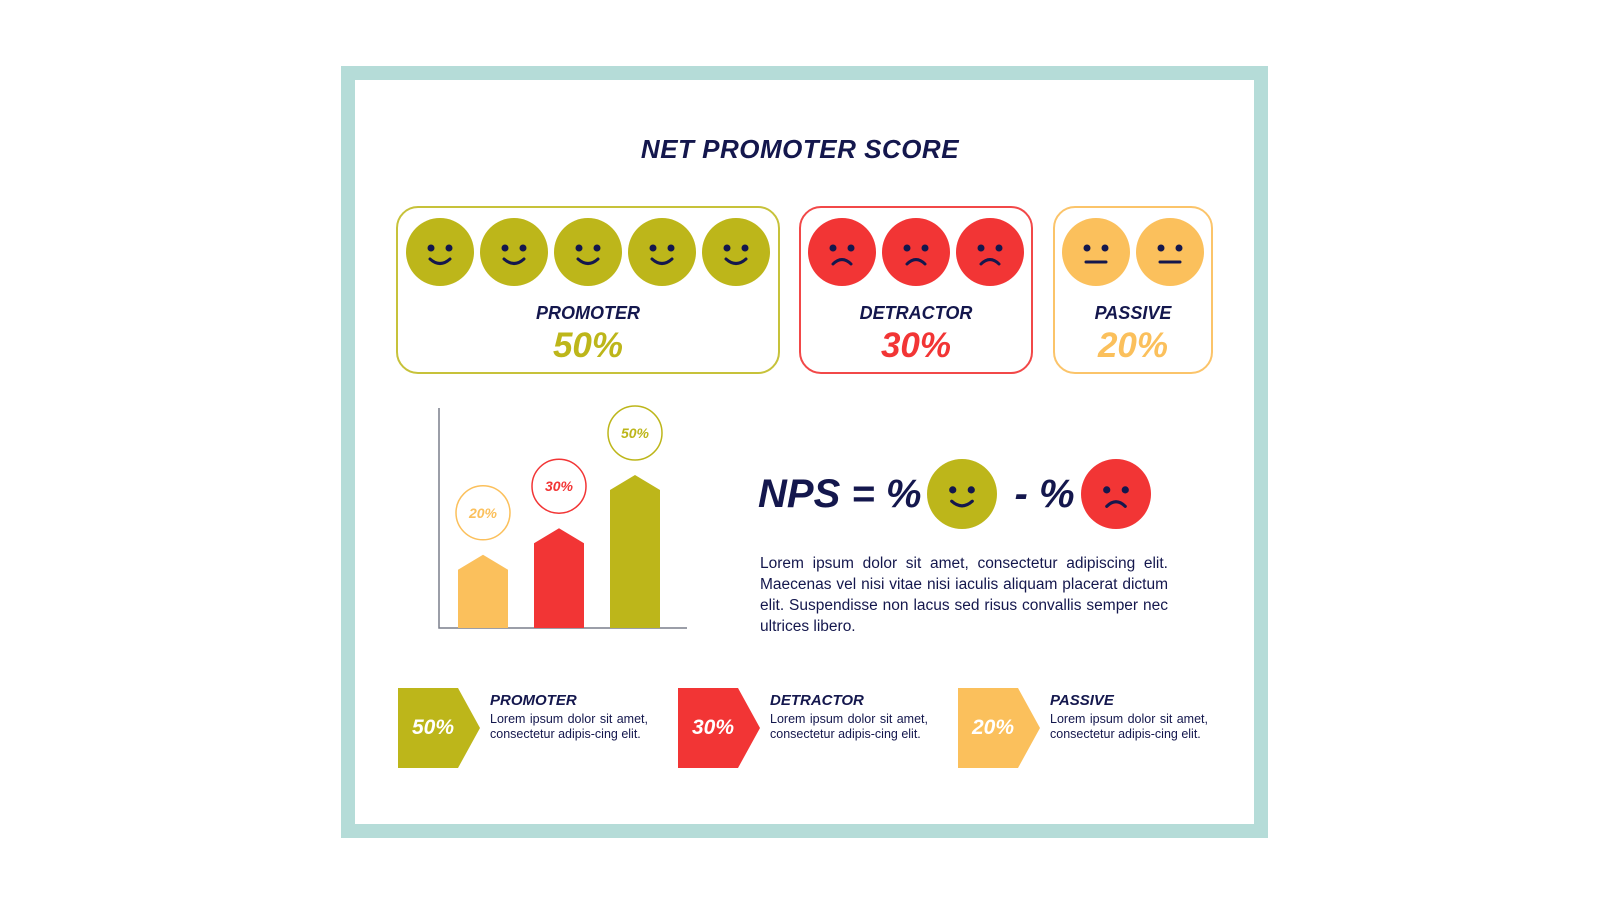 This screenshot has height=900, width=1600. What do you see at coordinates (588, 345) in the screenshot?
I see `promoter-percent: 50%` at bounding box center [588, 345].